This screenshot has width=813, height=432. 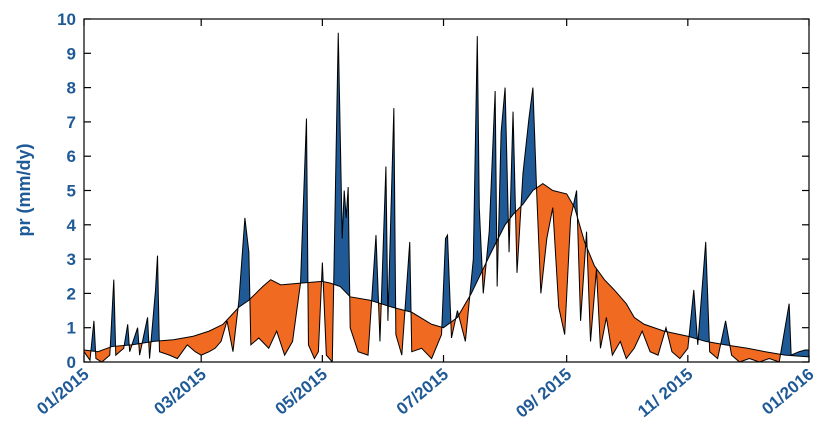 I want to click on y-tick-label: 2, so click(x=71, y=293).